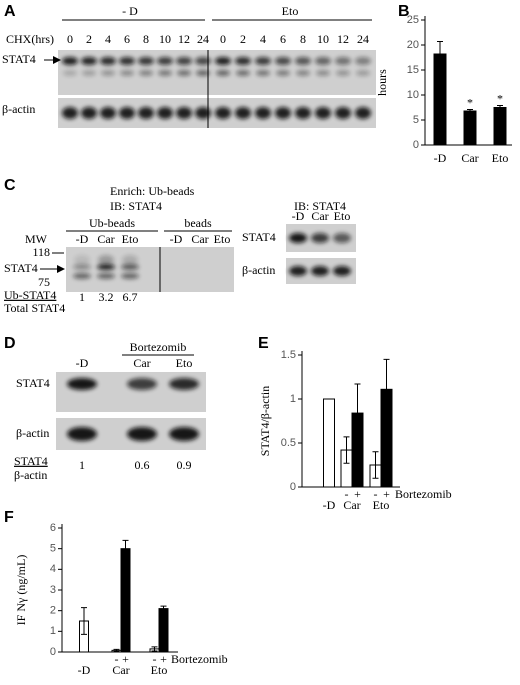  I want to click on mw-label: MW, so click(36, 239).